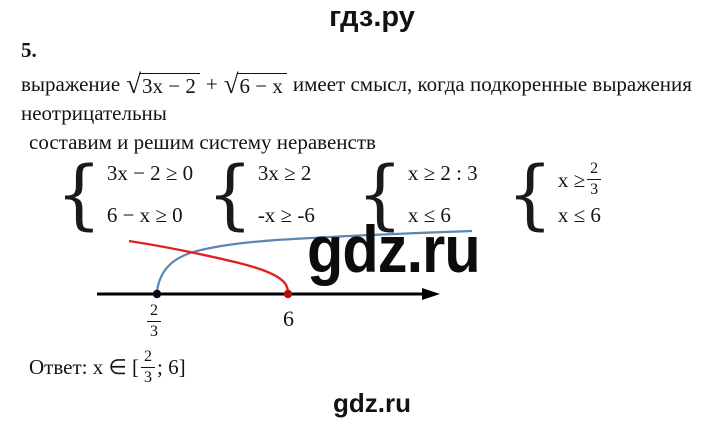 This screenshot has height=426, width=720. What do you see at coordinates (169, 85) in the screenshot?
I see `radicand-1: 3x − 2` at bounding box center [169, 85].